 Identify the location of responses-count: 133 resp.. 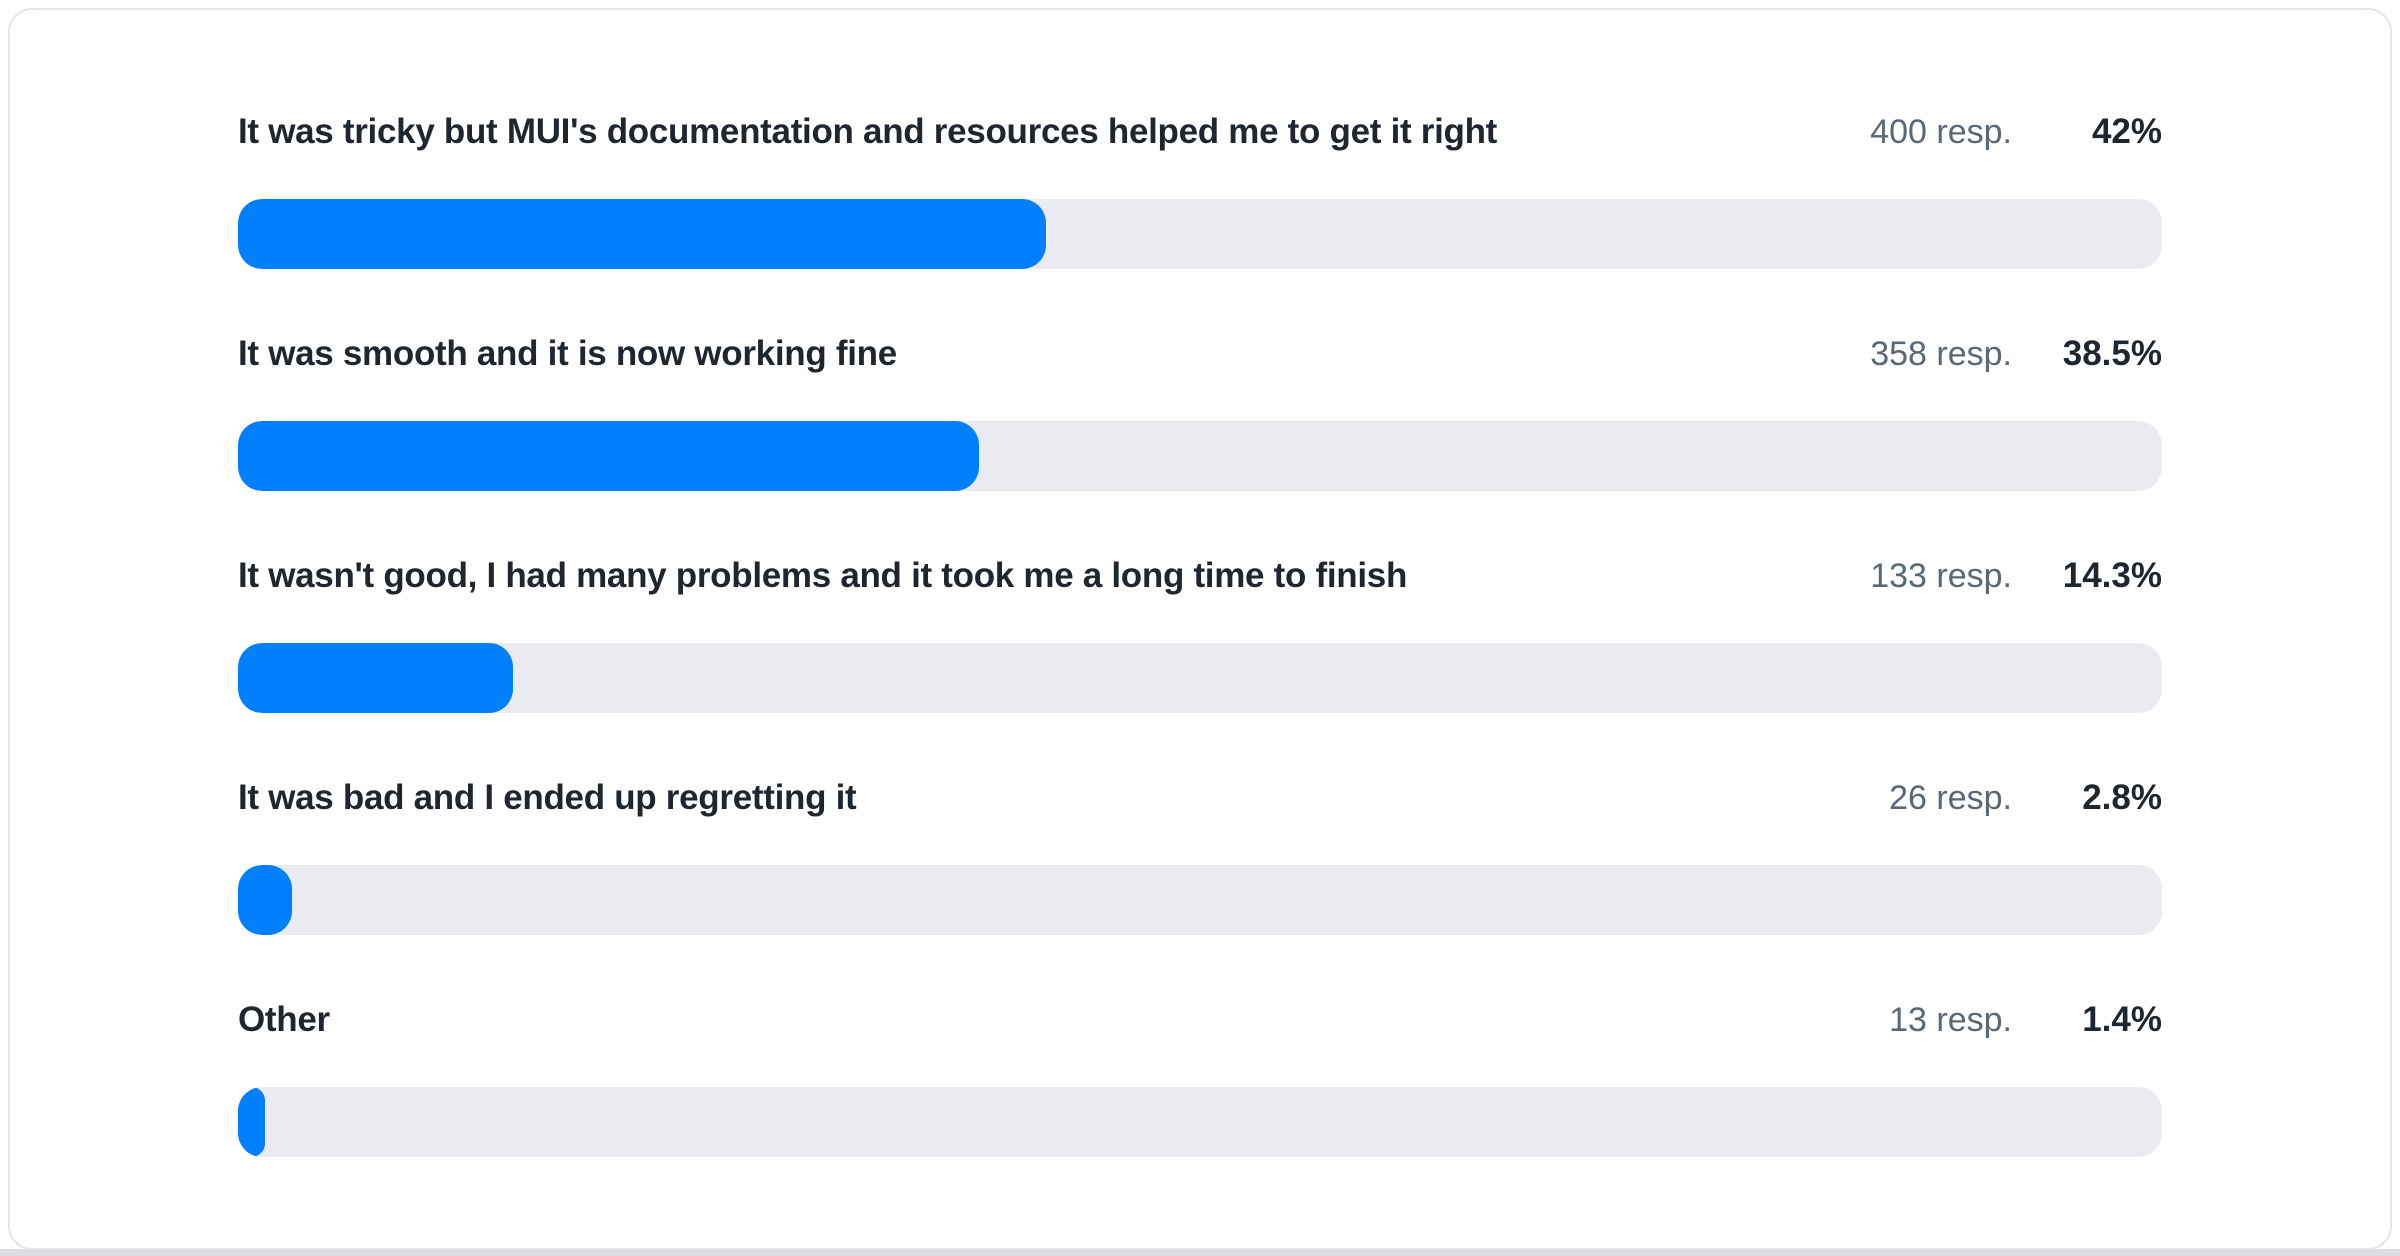
(1941, 576).